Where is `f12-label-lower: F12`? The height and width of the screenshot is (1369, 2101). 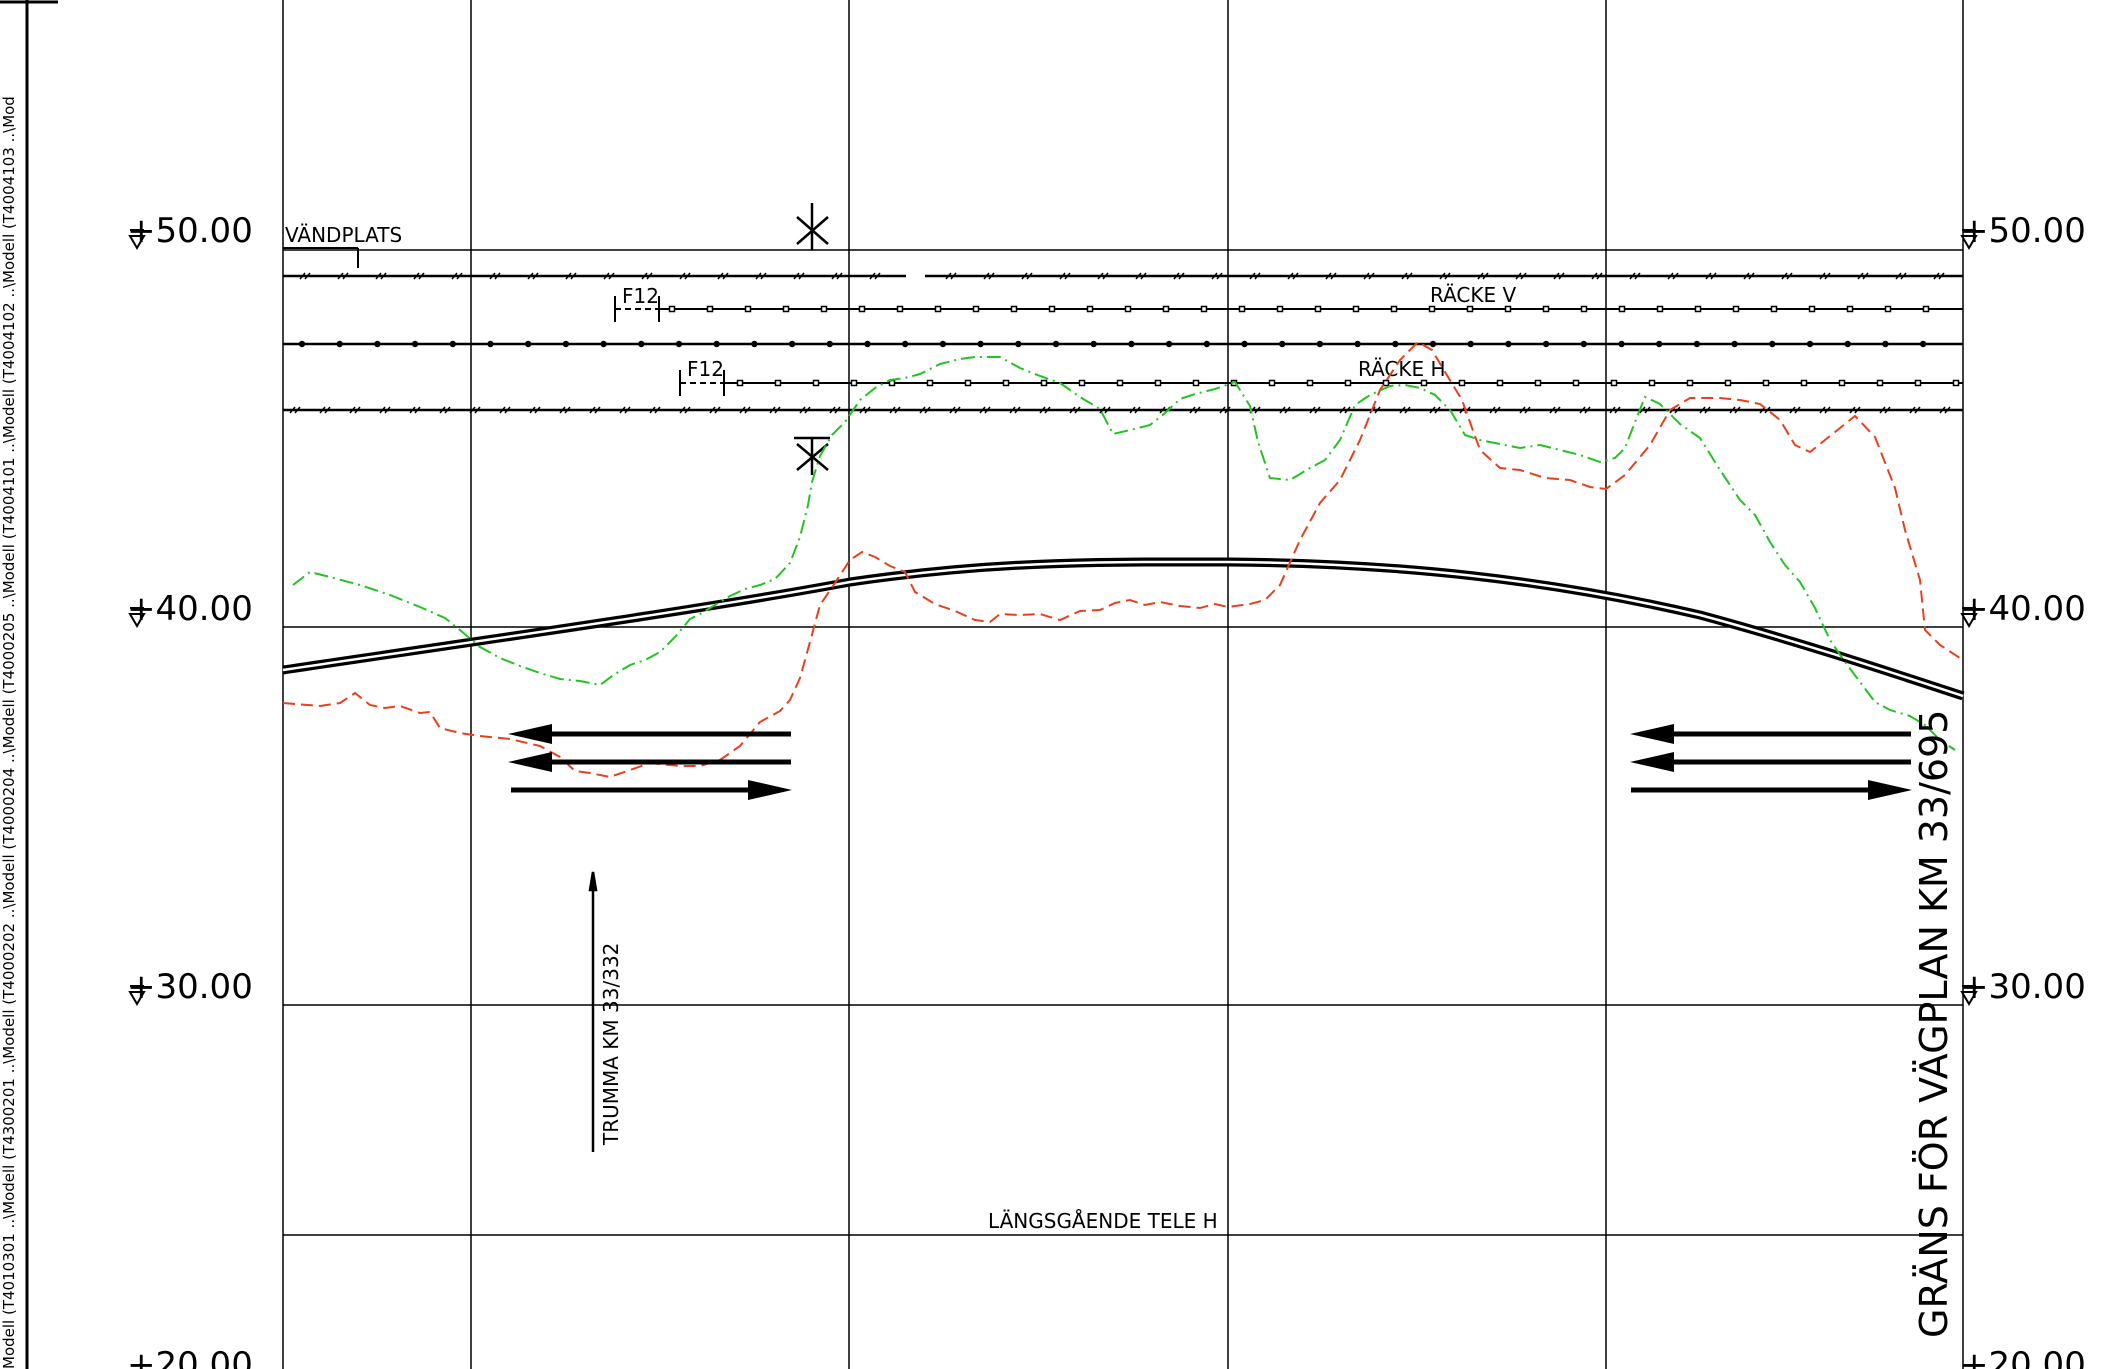
f12-label-lower: F12 is located at coordinates (705, 369).